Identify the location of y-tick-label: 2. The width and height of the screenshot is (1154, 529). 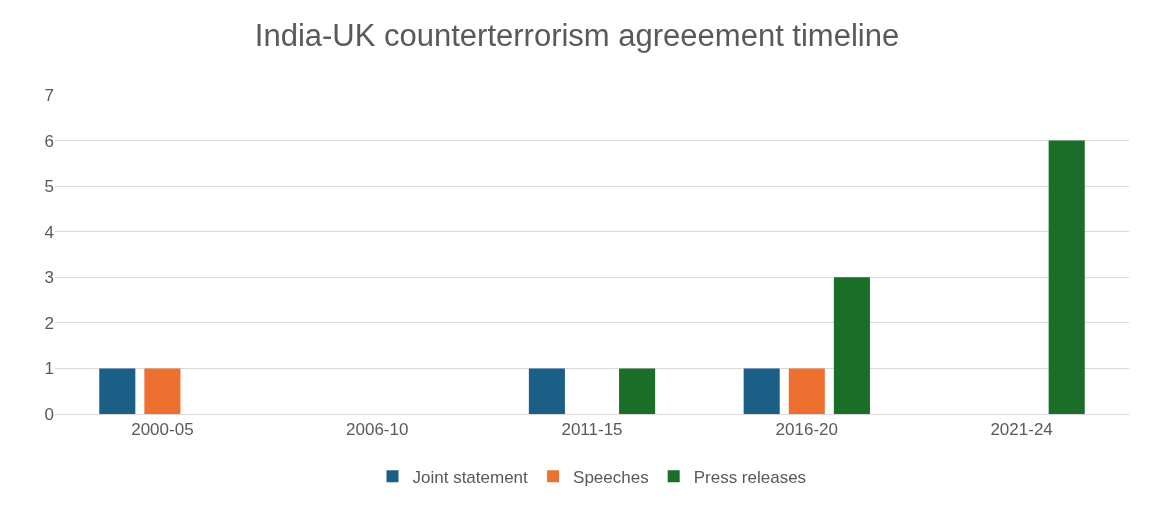
(49, 323).